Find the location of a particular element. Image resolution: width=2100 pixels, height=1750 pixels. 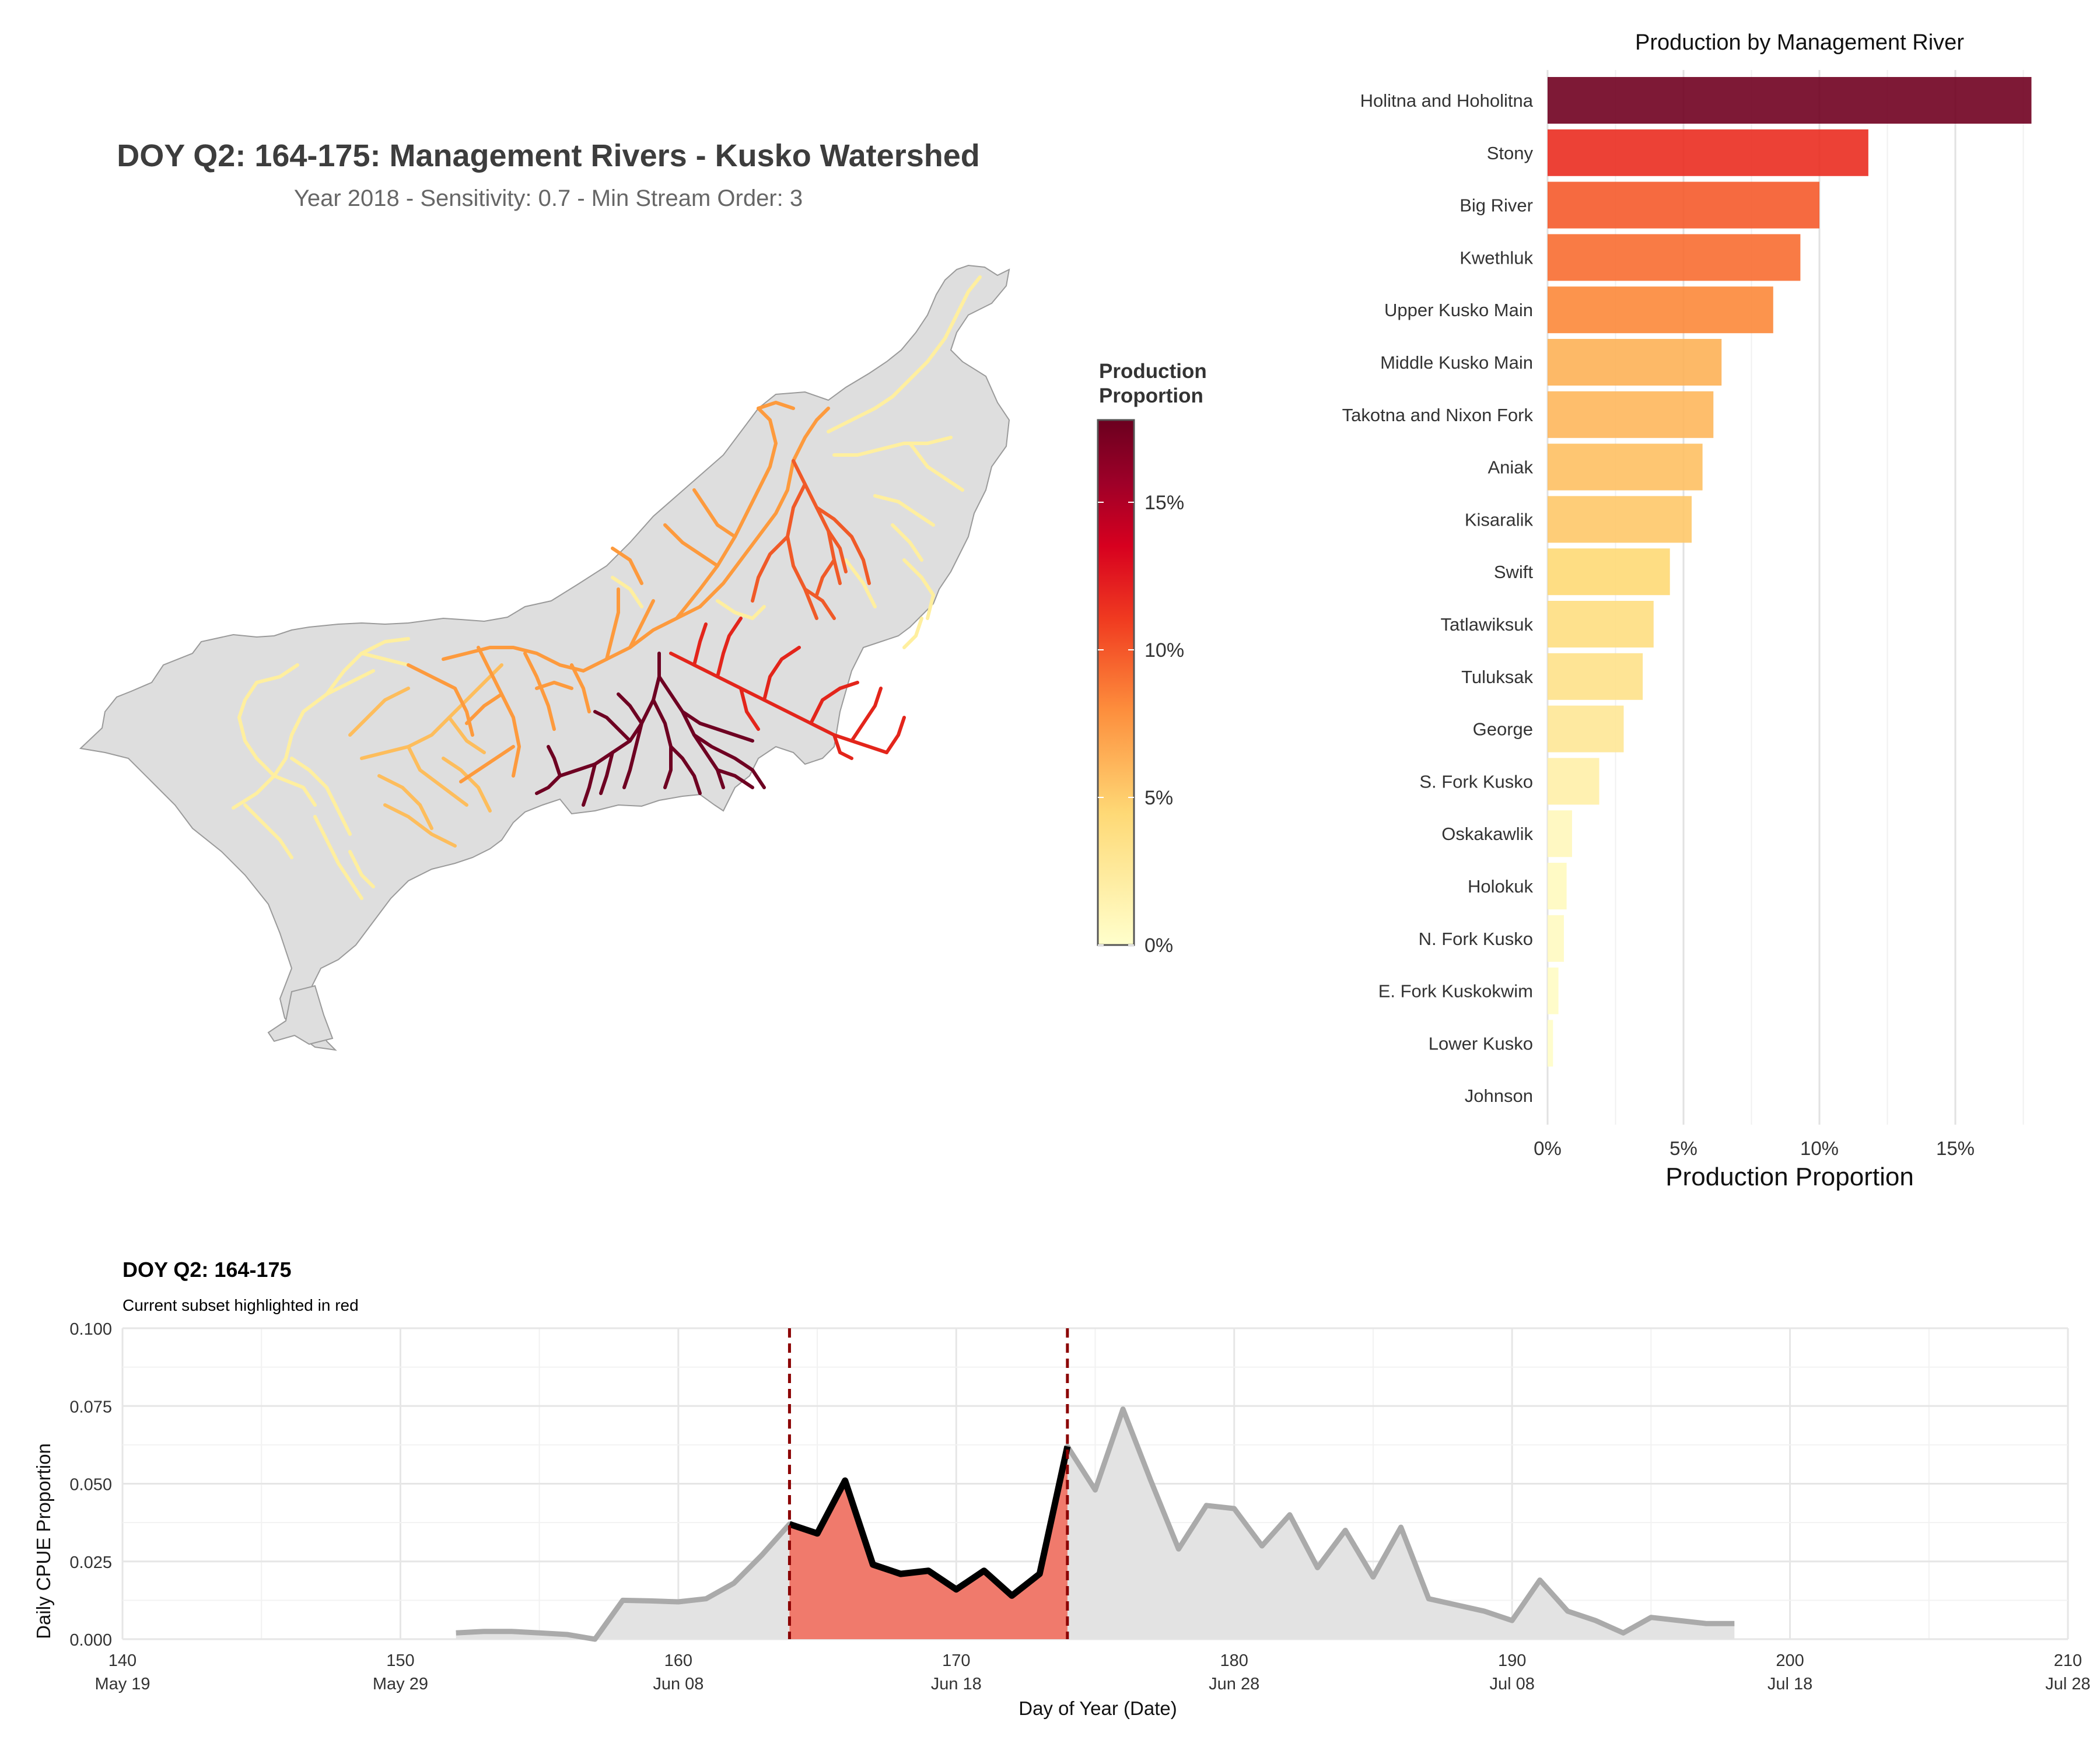

bar-series is located at coordinates (1790, 572).